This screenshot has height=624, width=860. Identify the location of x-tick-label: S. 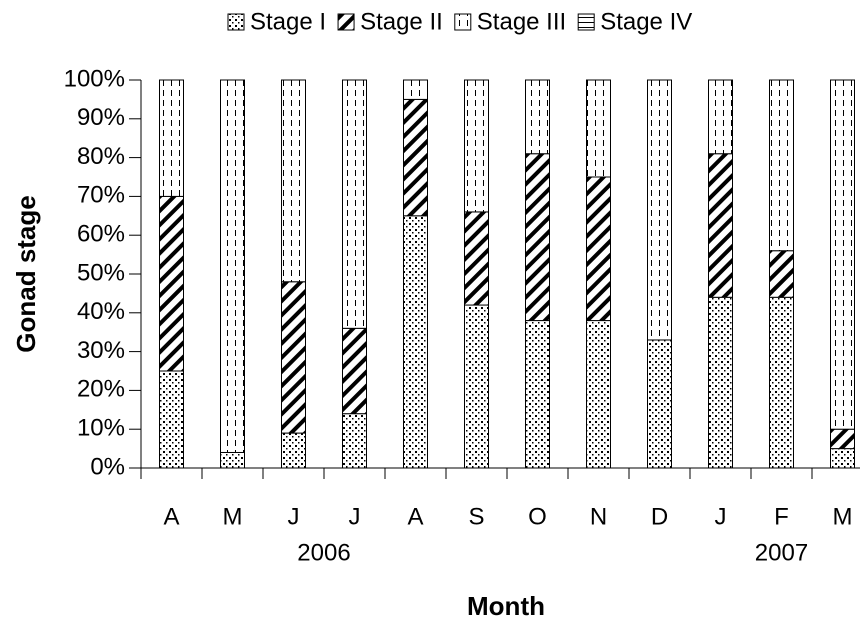
(476, 516).